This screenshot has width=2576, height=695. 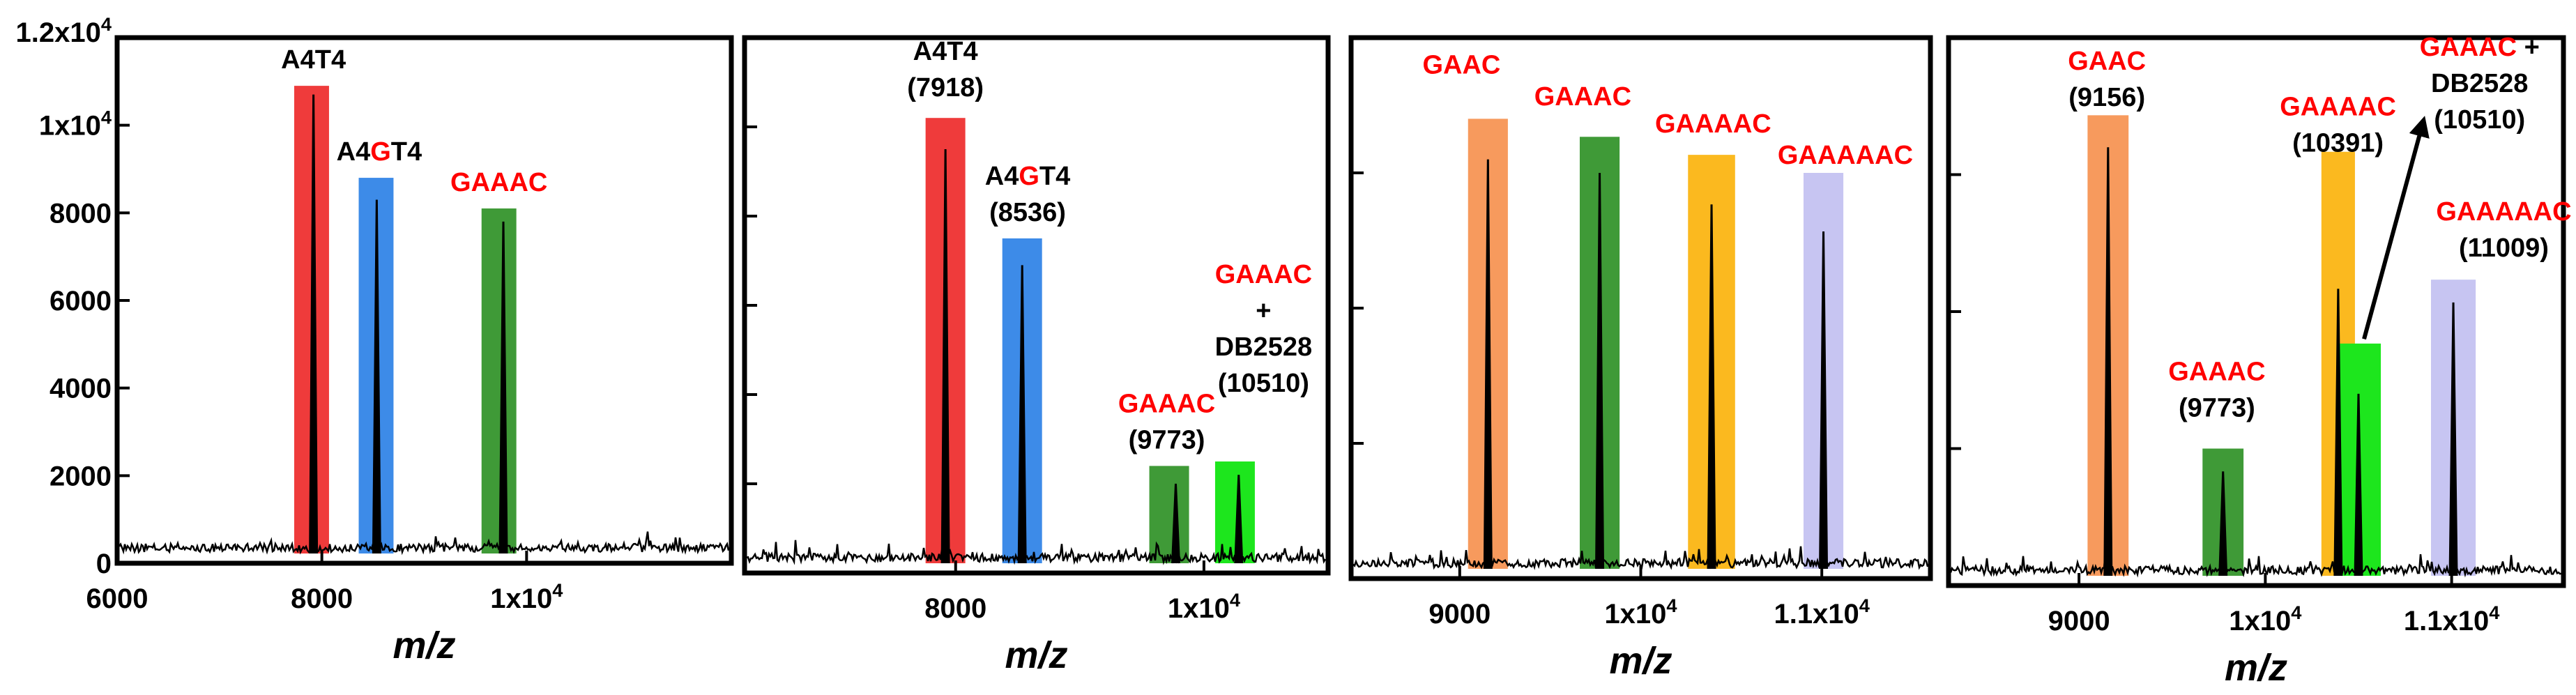 What do you see at coordinates (80, 214) in the screenshot?
I see `y-tick-label-5: 8000` at bounding box center [80, 214].